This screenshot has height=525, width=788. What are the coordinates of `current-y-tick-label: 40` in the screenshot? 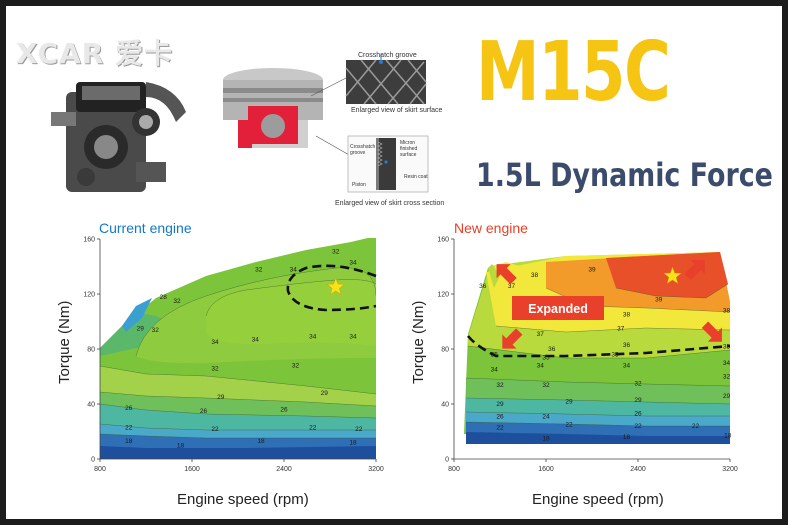 It's located at (91, 405).